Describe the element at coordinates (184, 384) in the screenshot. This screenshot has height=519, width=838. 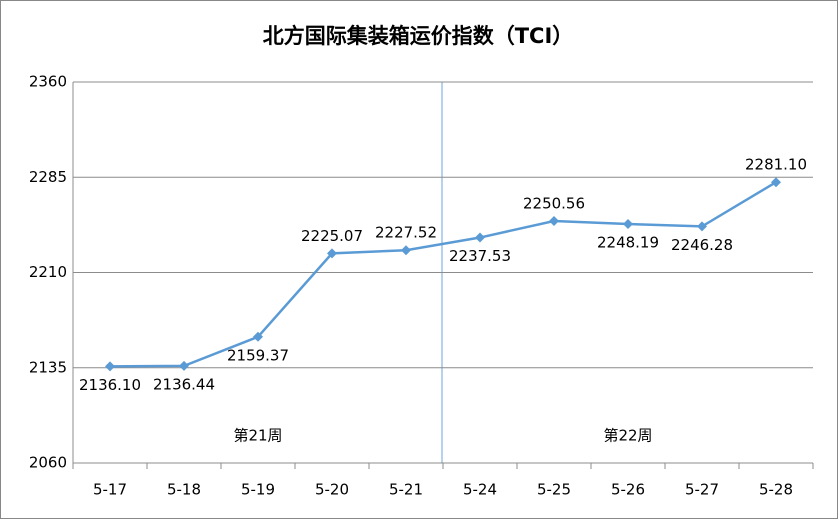
I see `data-label: 2136.44` at that location.